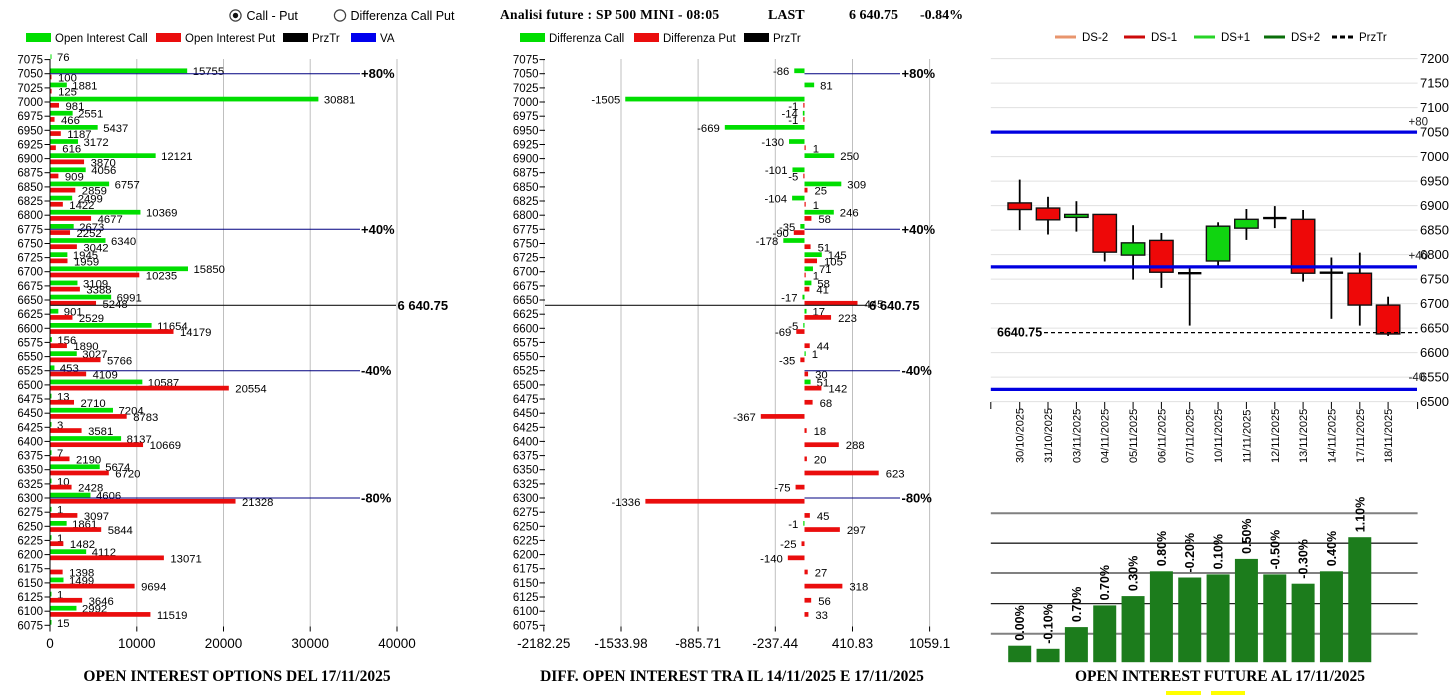  I want to click on svg-text: +80, so click(1419, 123).